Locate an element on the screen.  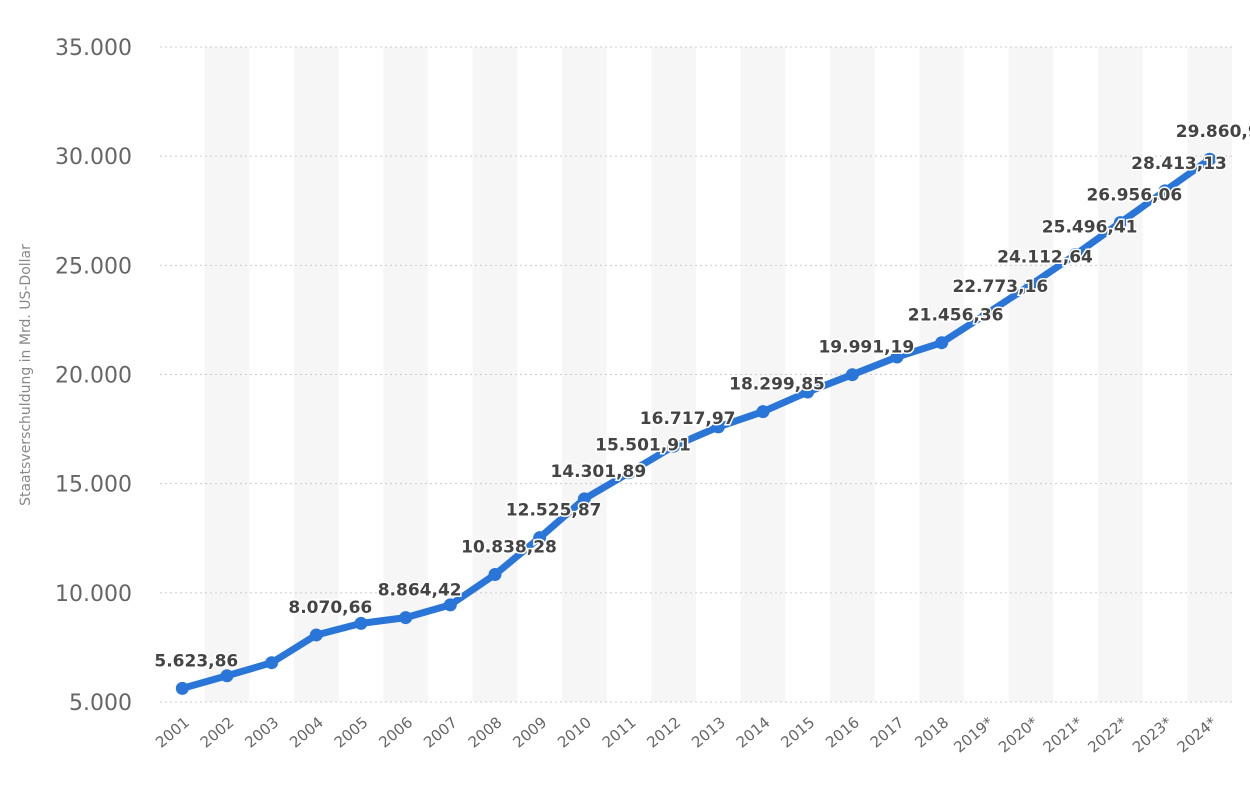
x-tick-label: 2007 is located at coordinates (440, 732).